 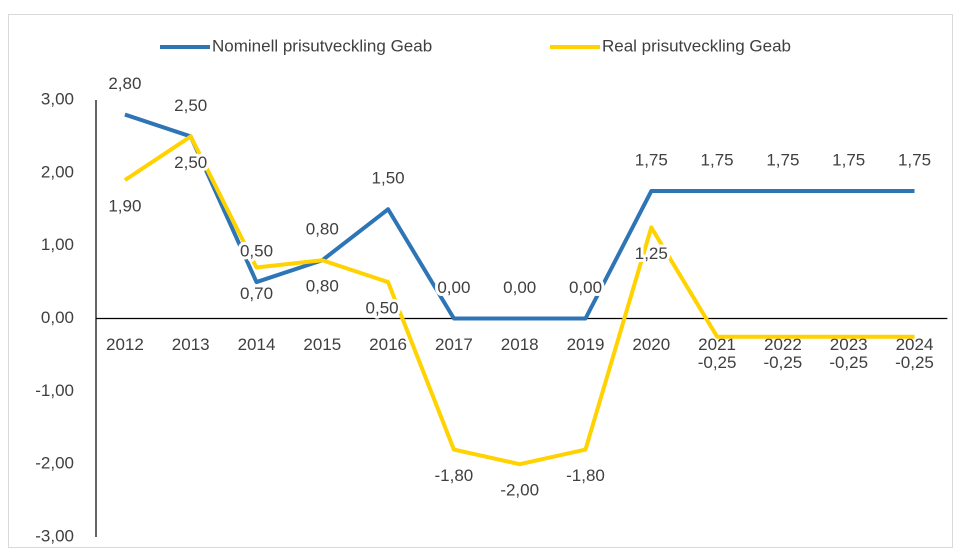 What do you see at coordinates (915, 344) in the screenshot?
I see `x-tick-label: 2024` at bounding box center [915, 344].